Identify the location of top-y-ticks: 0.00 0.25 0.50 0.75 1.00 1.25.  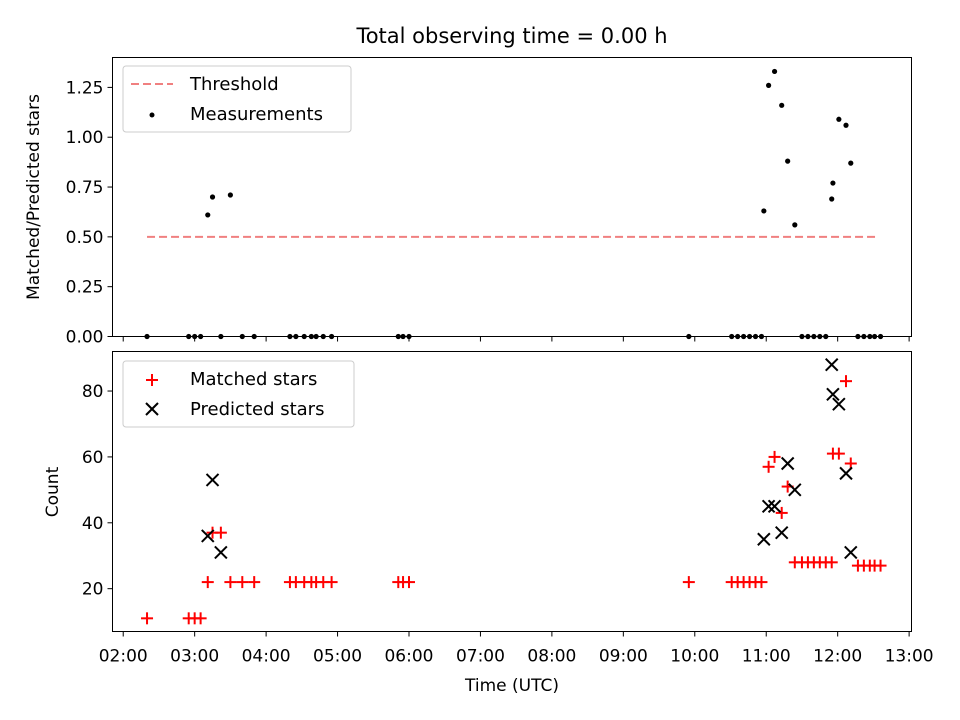
(89, 213).